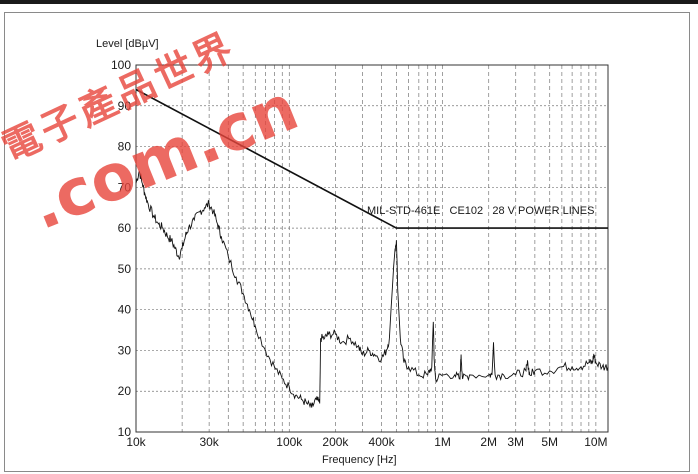  Describe the element at coordinates (125, 310) in the screenshot. I see `y-tick-label: 40` at that location.